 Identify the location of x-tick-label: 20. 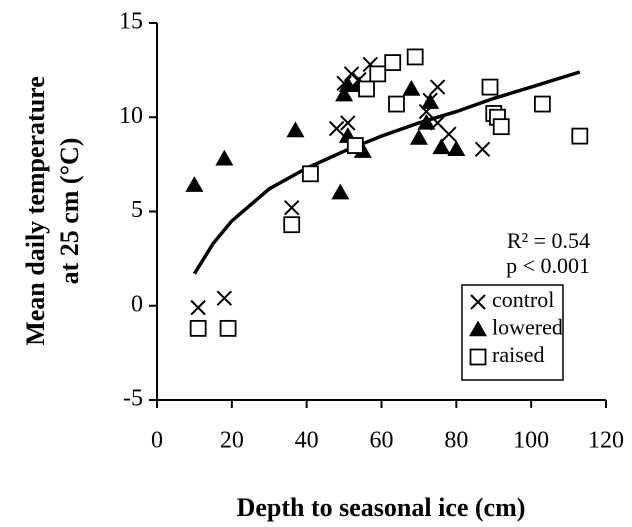
(232, 441).